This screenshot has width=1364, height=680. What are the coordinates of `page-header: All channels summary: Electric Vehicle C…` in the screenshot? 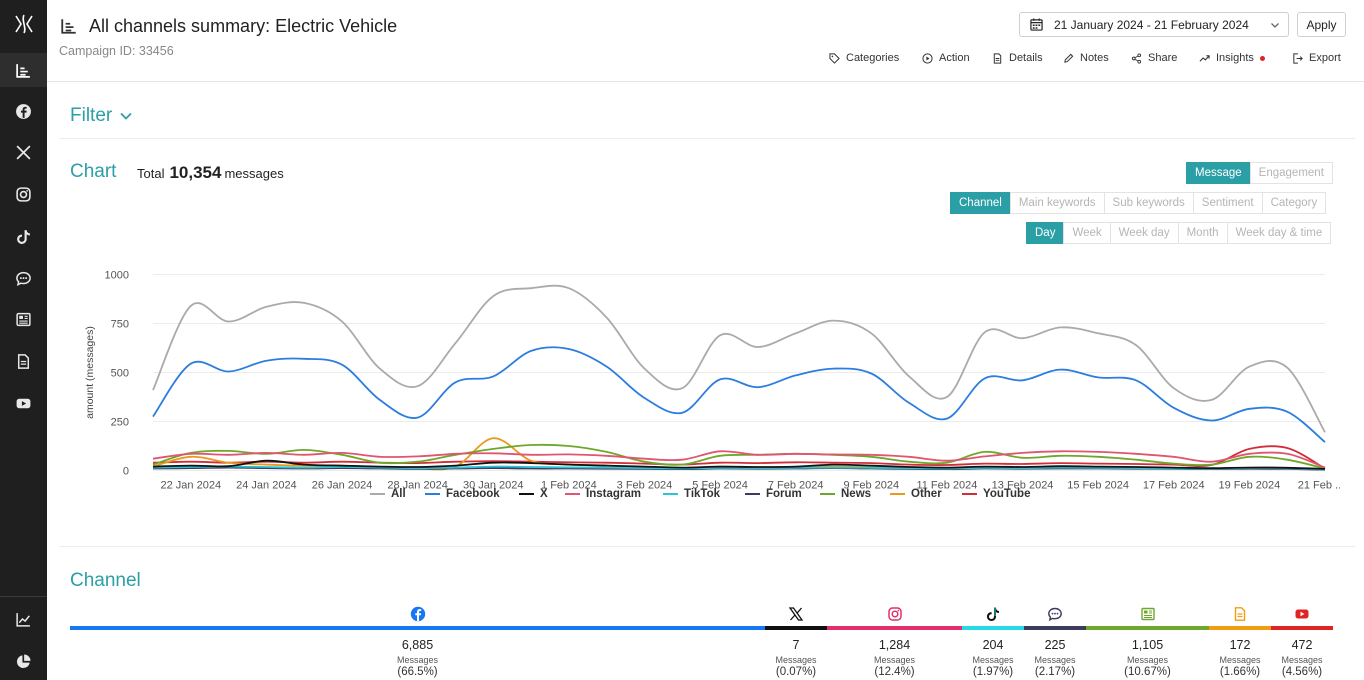 It's located at (705, 41).